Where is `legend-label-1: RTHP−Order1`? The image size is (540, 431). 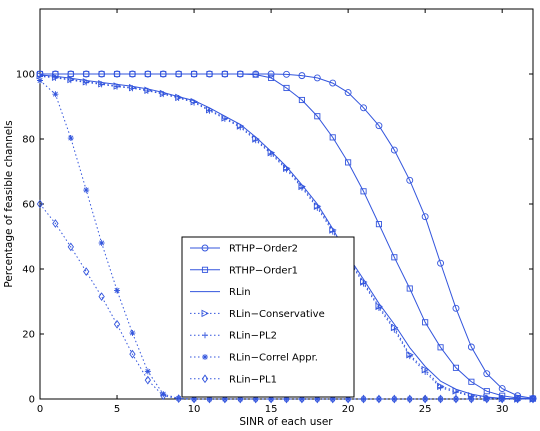
legend-label-1: RTHP−Order1 is located at coordinates (263, 270).